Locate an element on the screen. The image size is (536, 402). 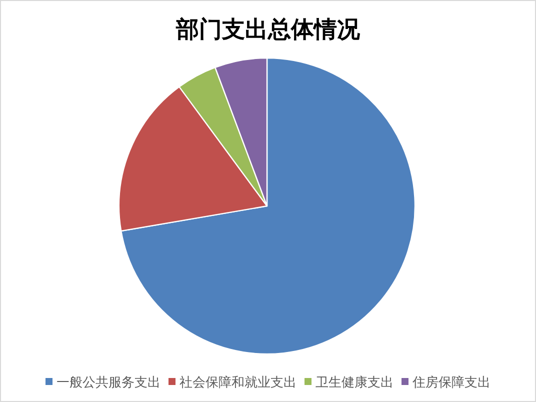
legend-label: 社会保障和就业支出 is located at coordinates (238, 382).